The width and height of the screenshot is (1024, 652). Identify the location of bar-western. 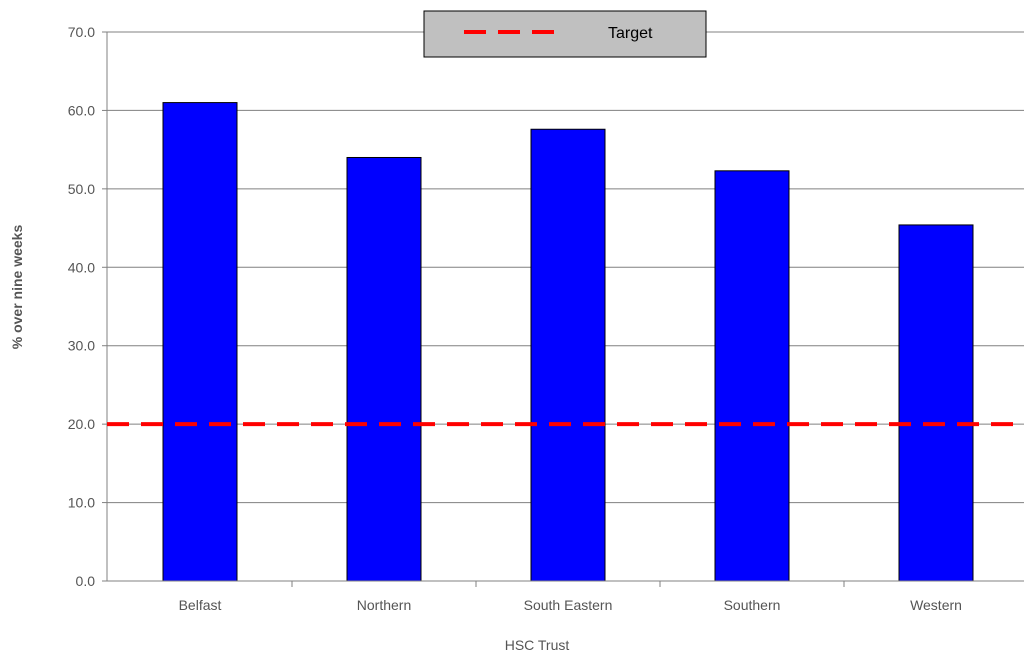
(936, 403).